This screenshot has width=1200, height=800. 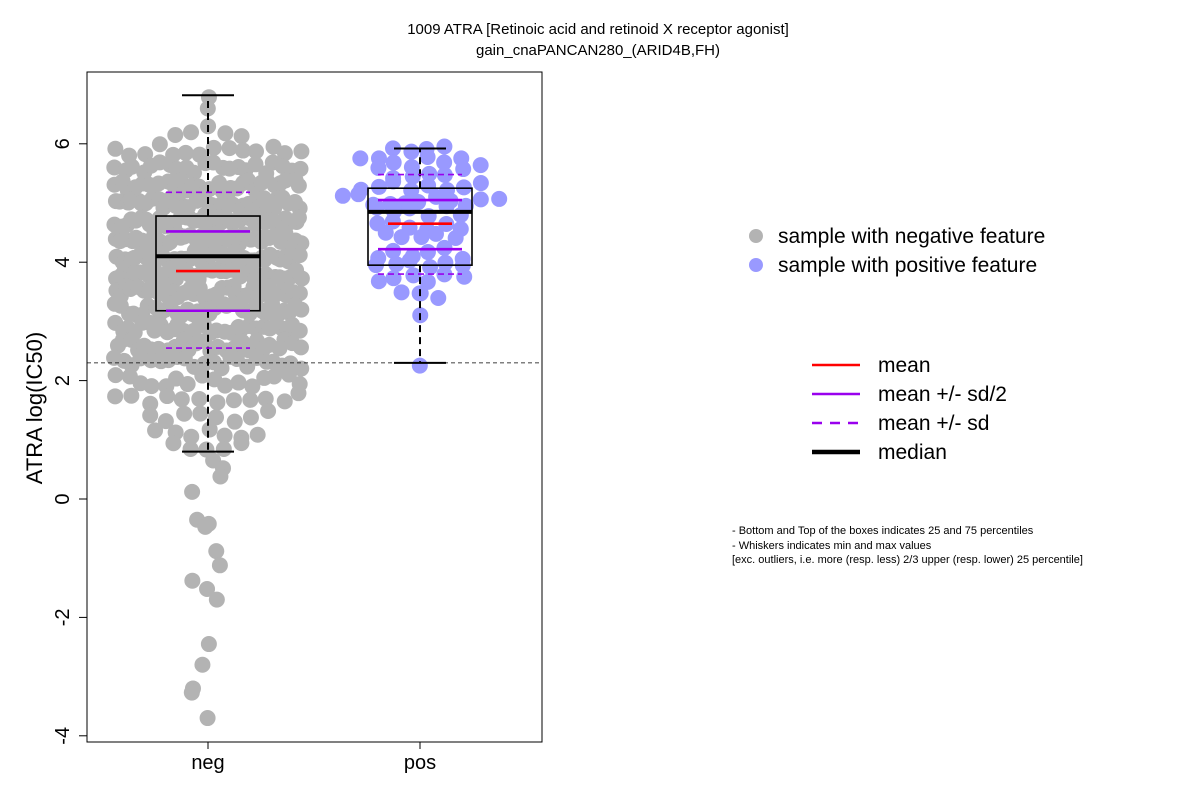 What do you see at coordinates (756, 236) in the screenshot?
I see `legend-sample-marker` at bounding box center [756, 236].